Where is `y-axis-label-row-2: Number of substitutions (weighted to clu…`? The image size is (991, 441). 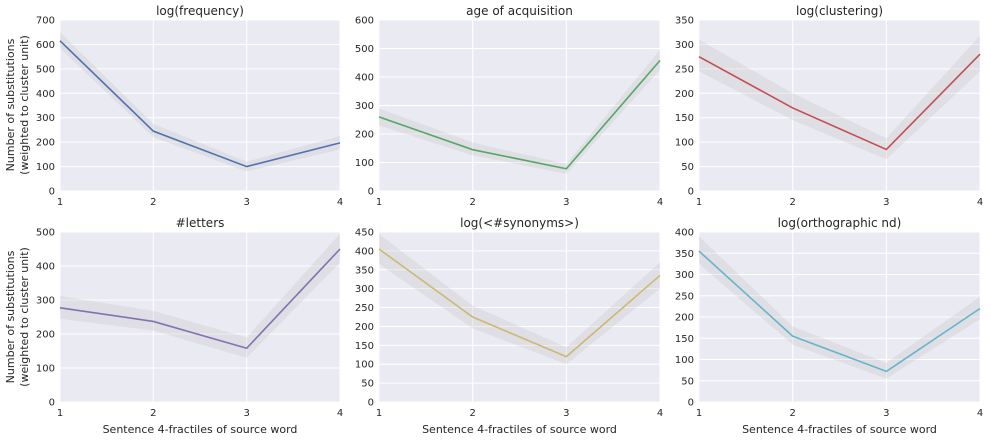
y-axis-label-row-2: Number of substitutions (weighted to clu… is located at coordinates (17, 317).